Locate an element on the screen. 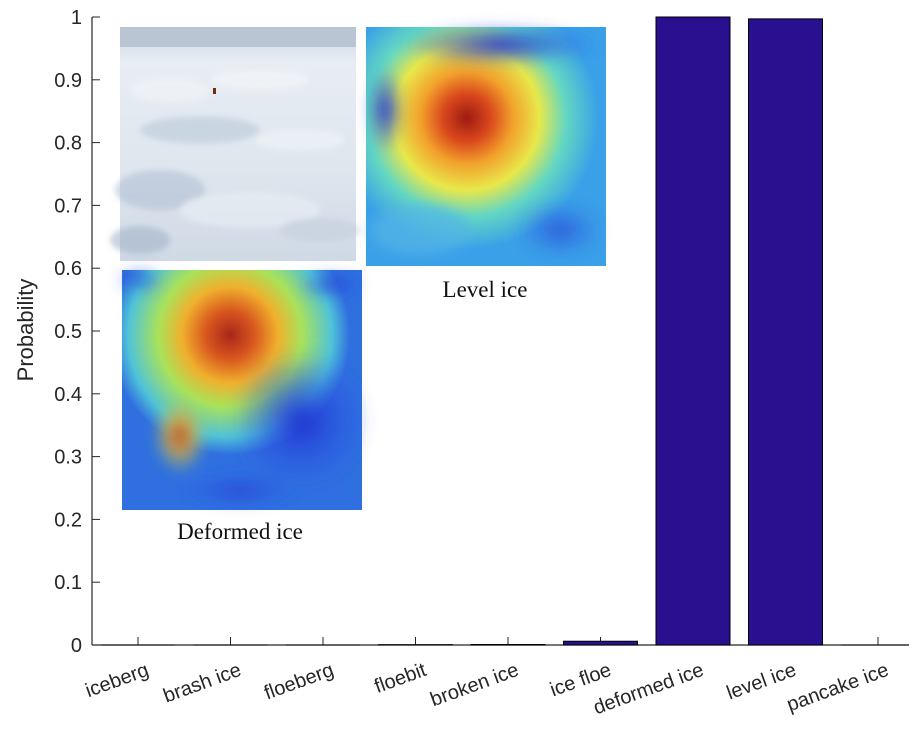  inset-deformed-ice-heatmap is located at coordinates (242, 387).